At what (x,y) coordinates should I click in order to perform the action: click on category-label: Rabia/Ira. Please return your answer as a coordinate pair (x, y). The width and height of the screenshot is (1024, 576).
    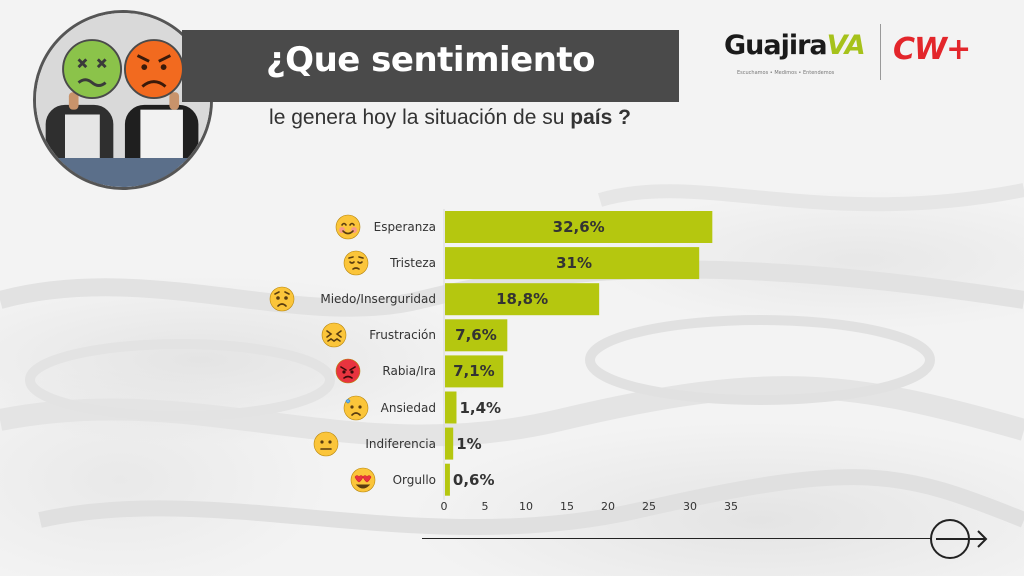
    Looking at the image, I should click on (409, 371).